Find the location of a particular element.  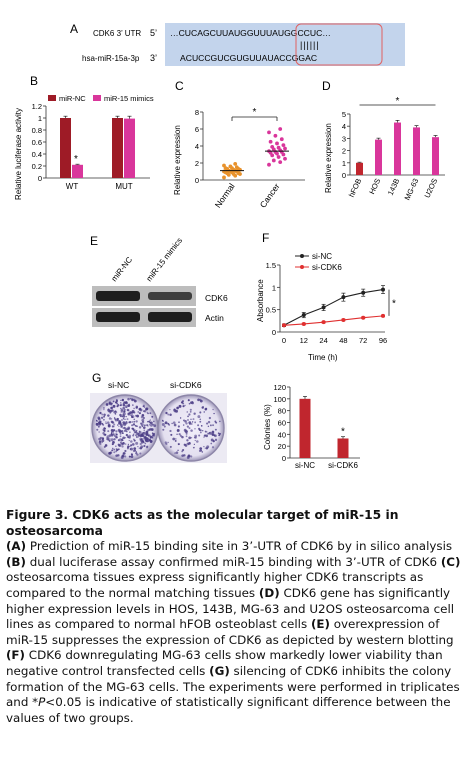

legend-marker is located at coordinates (302, 267).